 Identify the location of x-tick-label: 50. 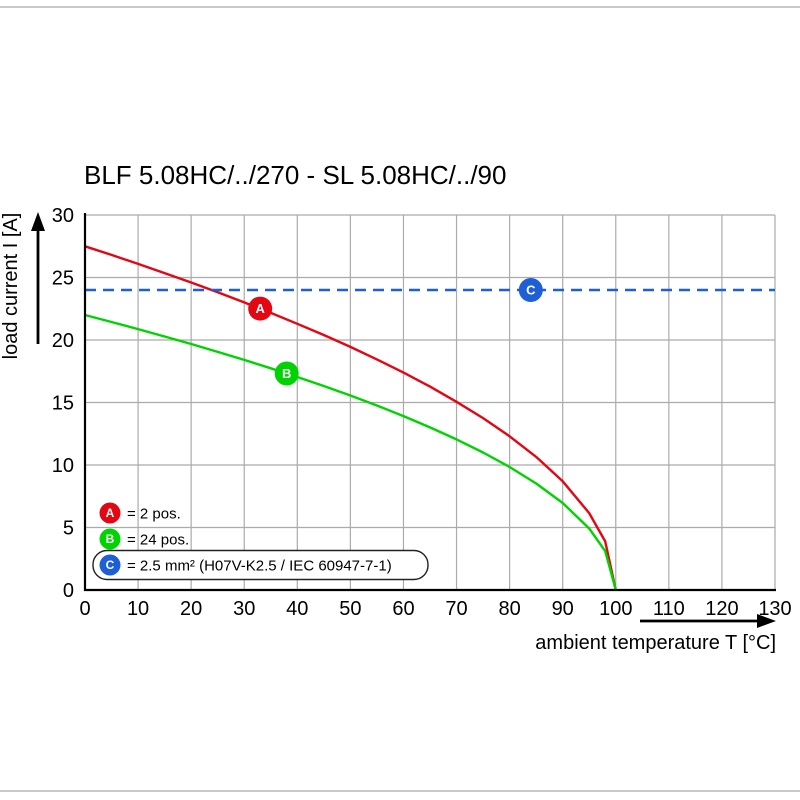
(350, 609).